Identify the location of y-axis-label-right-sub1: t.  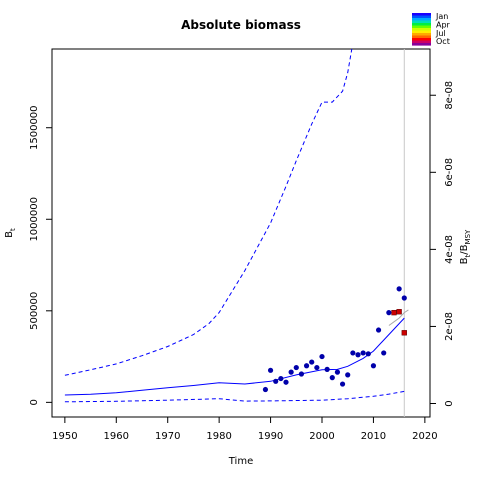
(468, 255).